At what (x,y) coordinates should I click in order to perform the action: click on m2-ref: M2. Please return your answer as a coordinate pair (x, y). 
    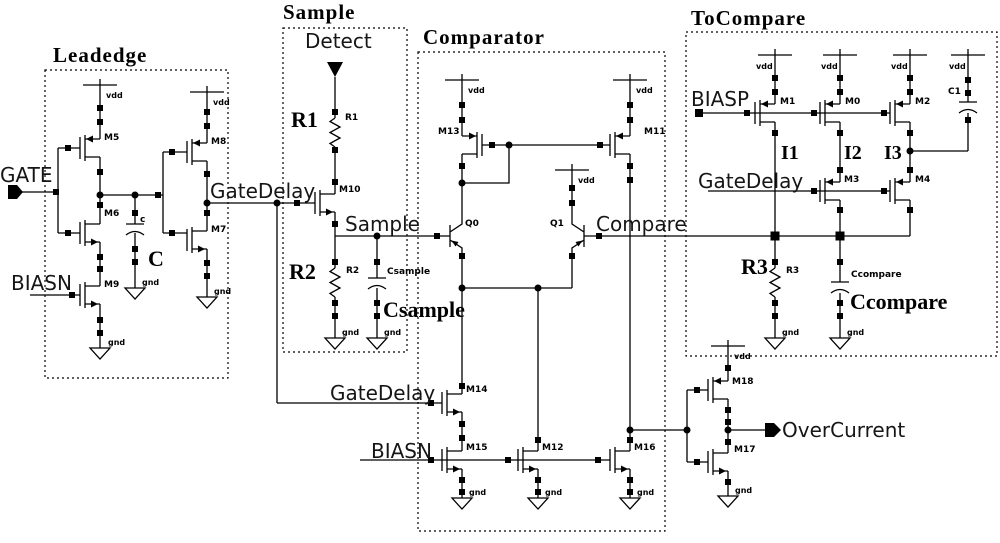
    Looking at the image, I should click on (922, 102).